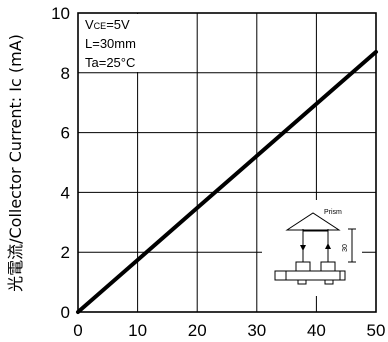  I want to click on x-tick-label: 0, so click(77, 330).